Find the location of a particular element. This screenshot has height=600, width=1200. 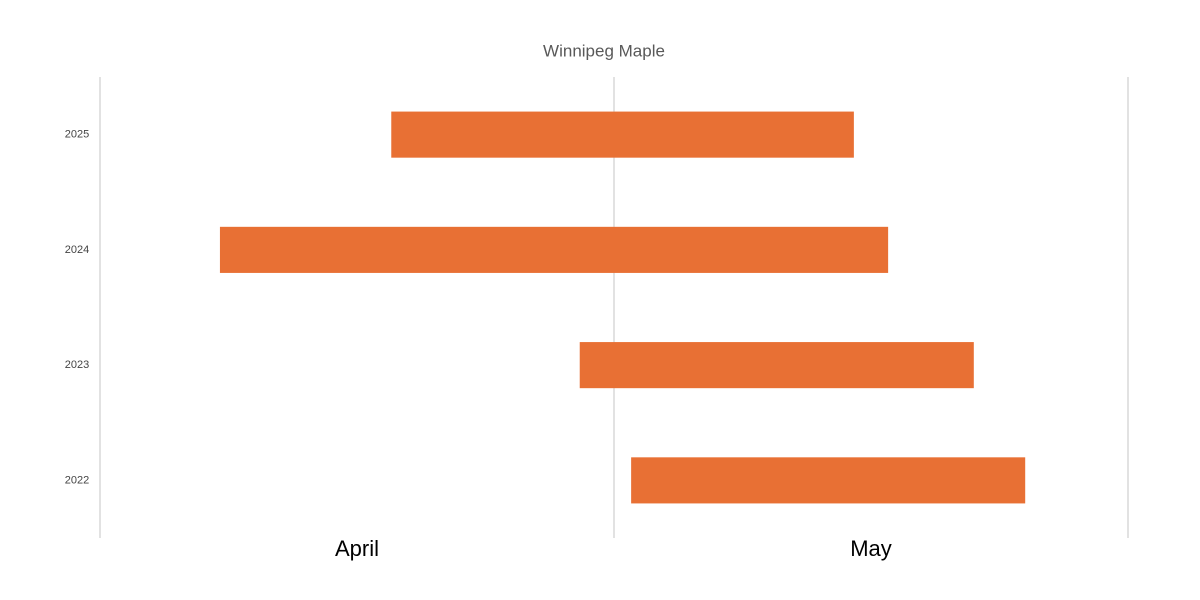

x-tick-label: April is located at coordinates (357, 548).